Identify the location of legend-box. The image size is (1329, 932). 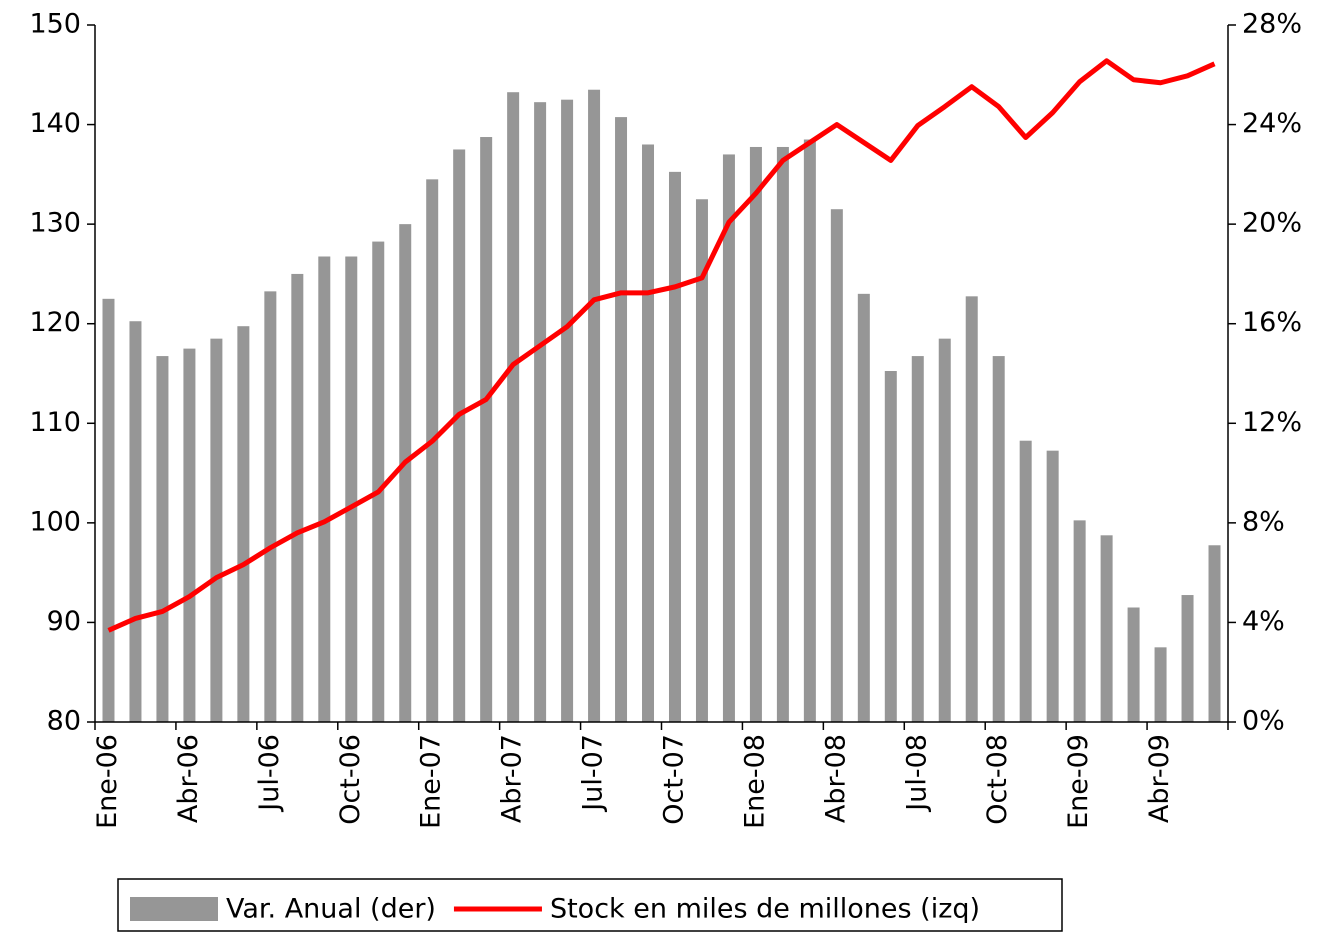
(590, 905).